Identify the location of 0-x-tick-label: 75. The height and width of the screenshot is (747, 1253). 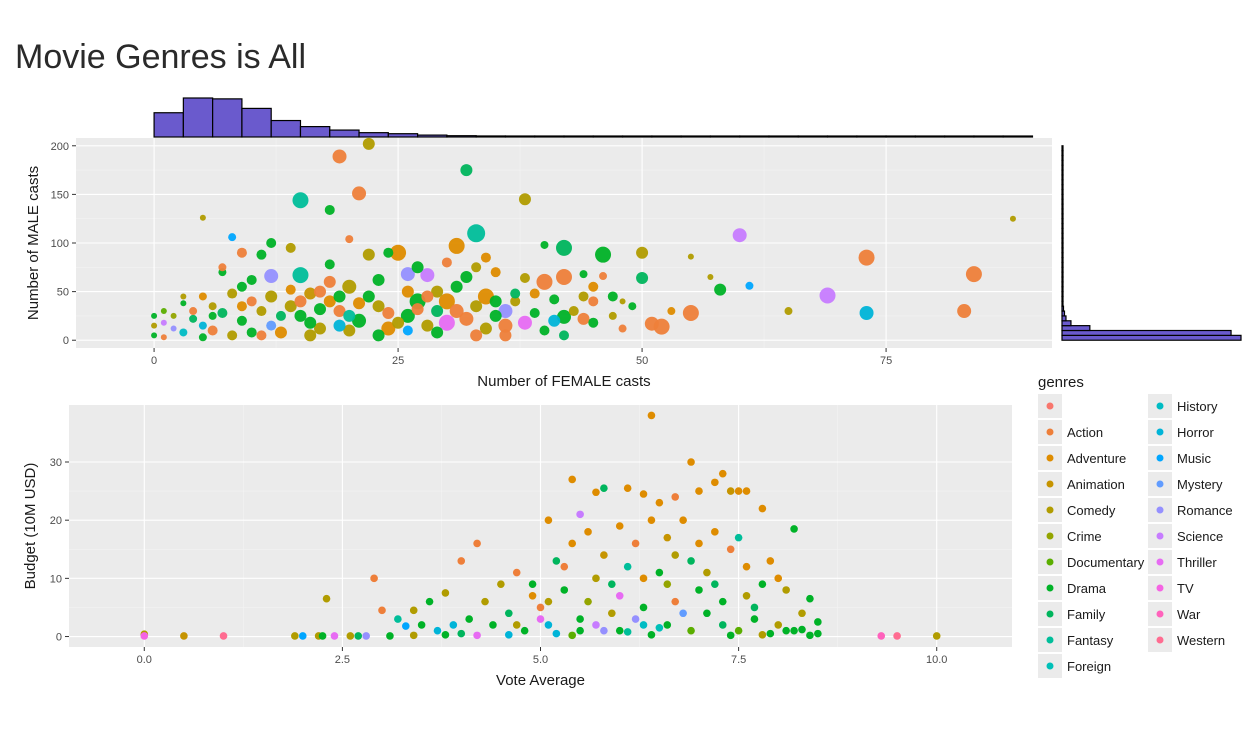
(886, 361).